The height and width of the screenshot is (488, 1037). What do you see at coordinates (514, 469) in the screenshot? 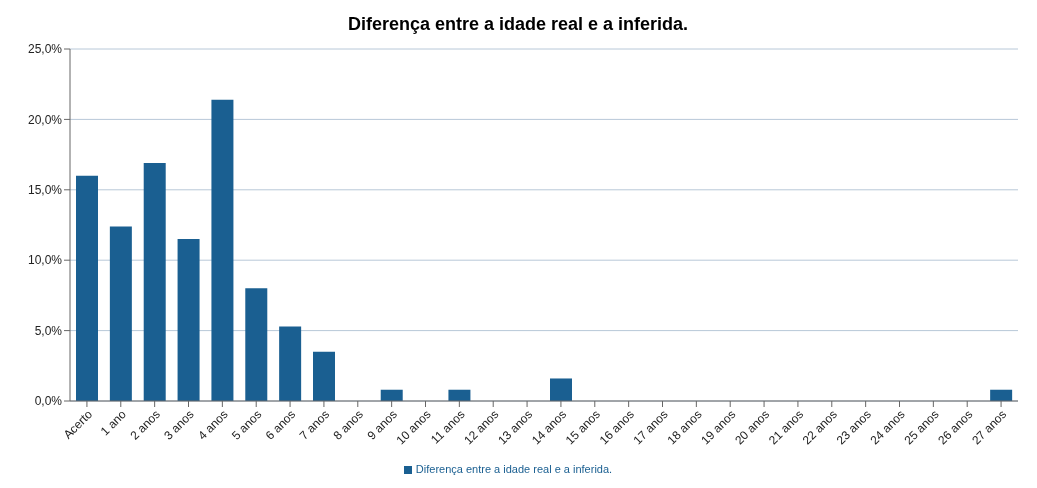
I see `legend-label: Diferença entre a idade real e a inferida.` at bounding box center [514, 469].